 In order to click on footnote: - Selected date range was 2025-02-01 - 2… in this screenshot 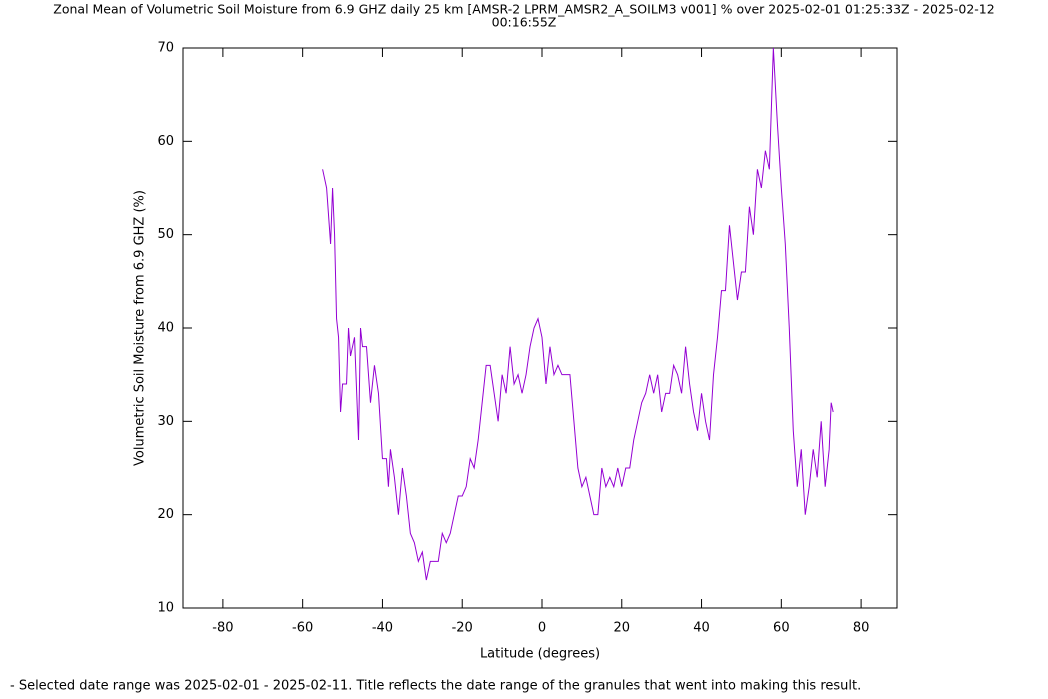, I will do `click(435, 686)`.